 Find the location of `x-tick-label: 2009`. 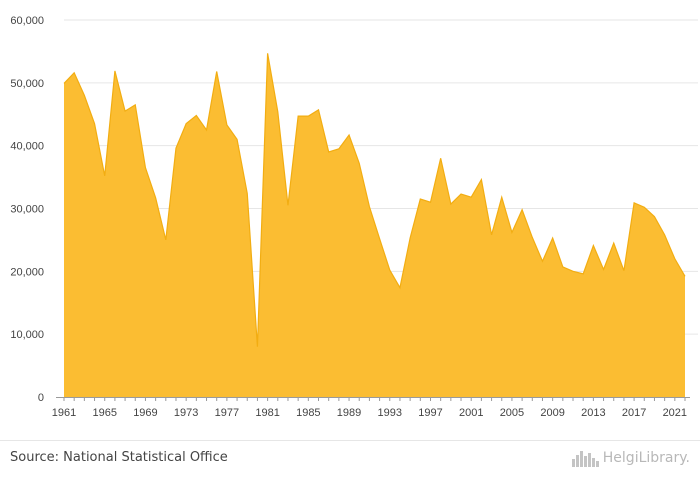

x-tick-label: 2009 is located at coordinates (552, 413).